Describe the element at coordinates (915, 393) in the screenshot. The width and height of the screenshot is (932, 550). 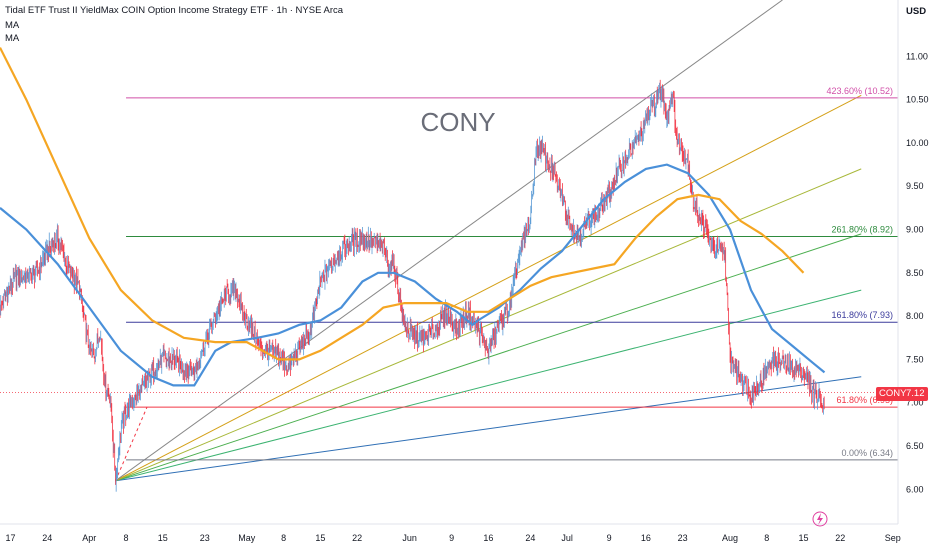
I see `badge-price: 7.12` at that location.